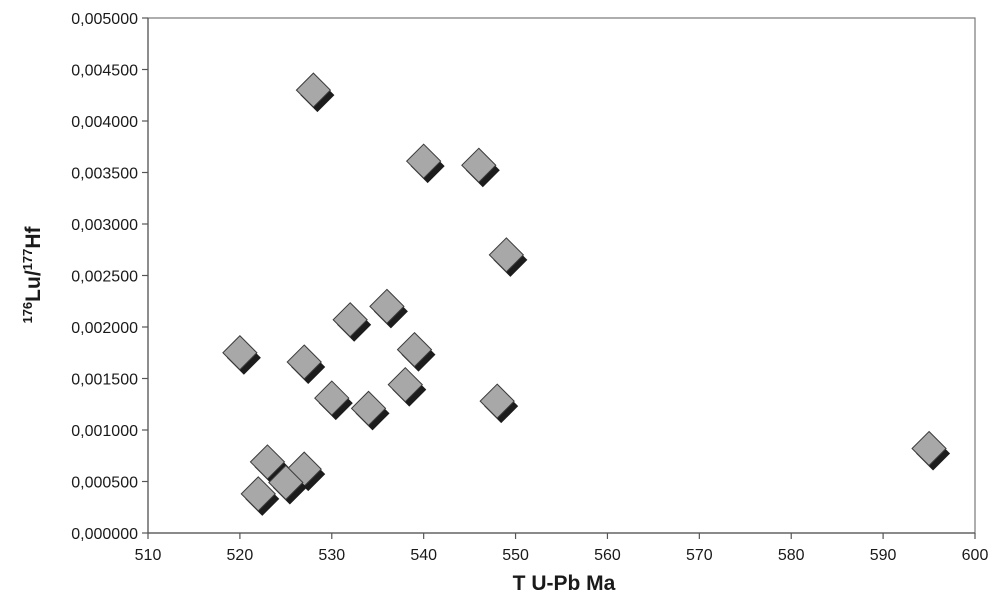 The width and height of the screenshot is (994, 596). Describe the element at coordinates (699, 555) in the screenshot. I see `x-tick-label: 570` at that location.